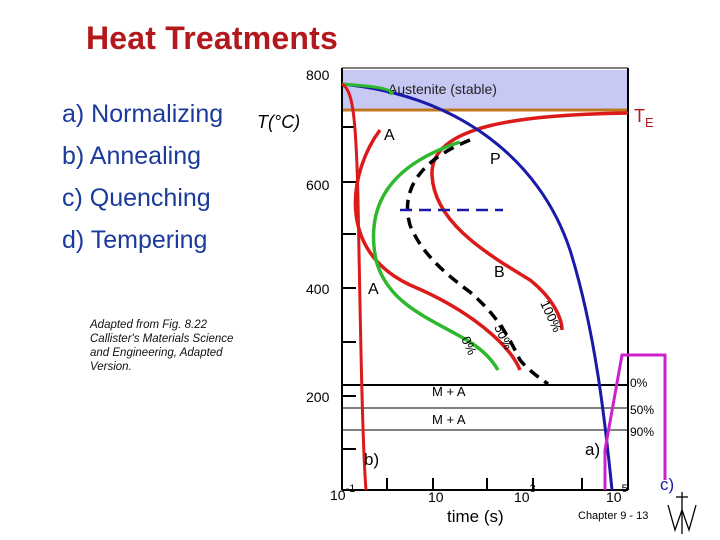  What do you see at coordinates (367, 89) in the screenshot?
I see `normalizing-path-start` at bounding box center [367, 89].